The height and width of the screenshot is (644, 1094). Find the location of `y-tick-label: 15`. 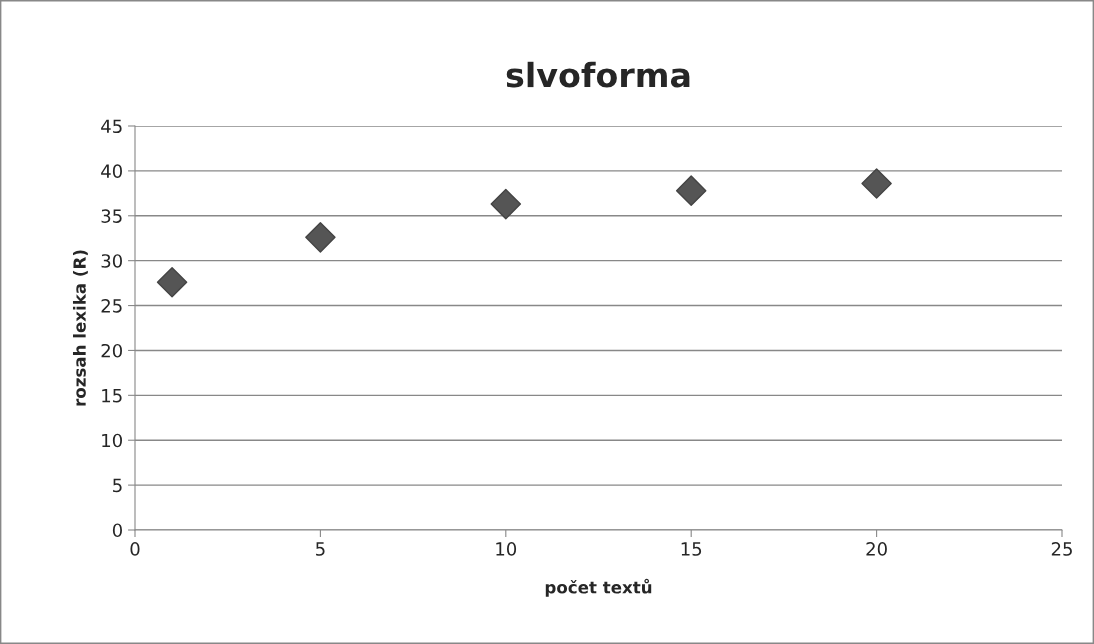

y-tick-label: 15 is located at coordinates (112, 396).